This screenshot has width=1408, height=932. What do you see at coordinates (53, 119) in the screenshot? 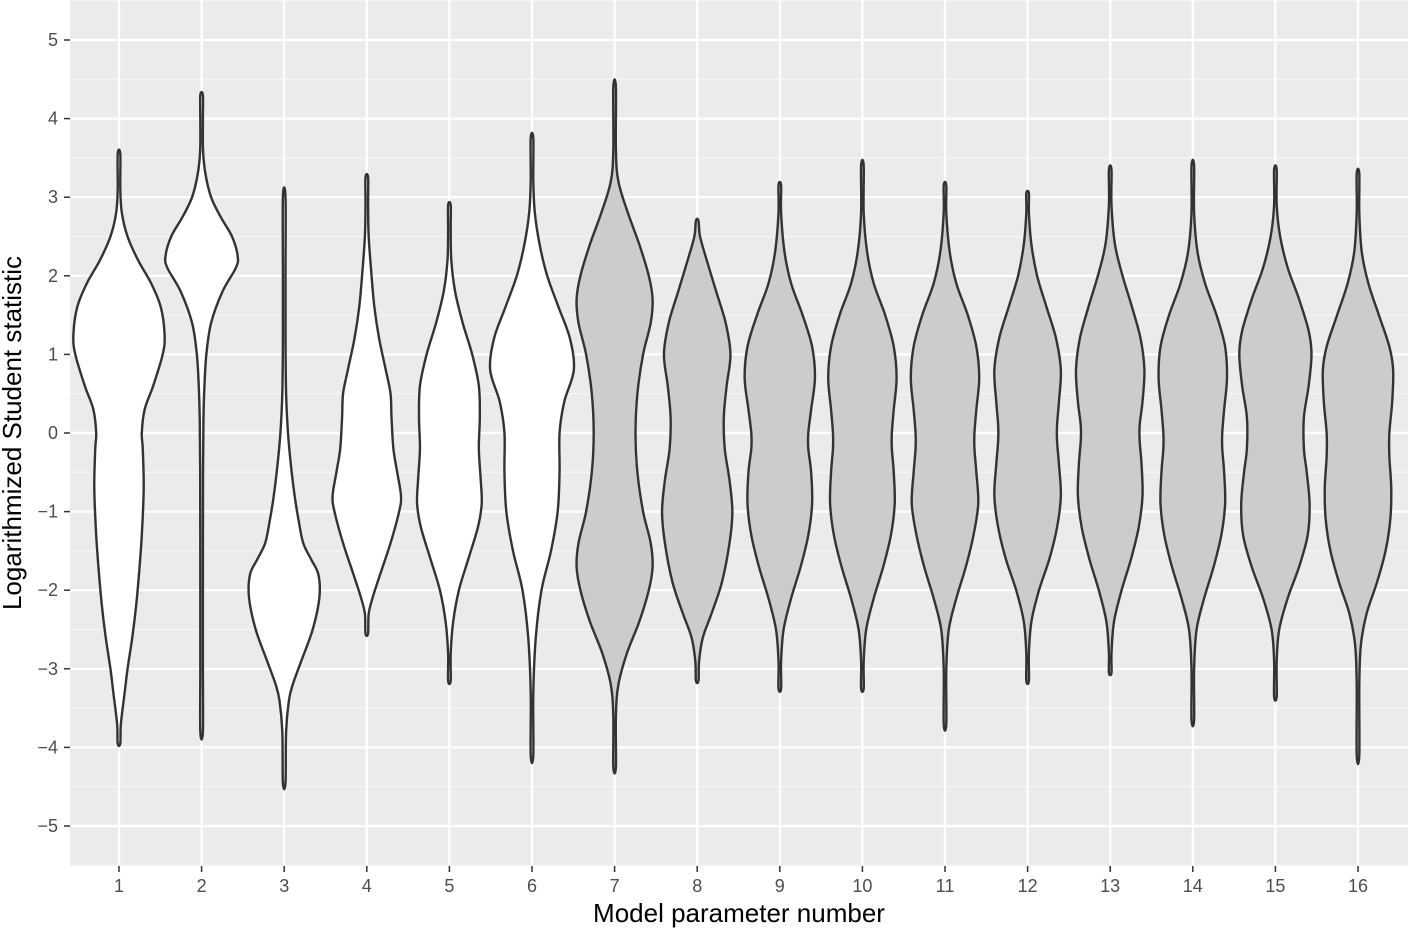
I see `y-tick-label: 4` at bounding box center [53, 119].